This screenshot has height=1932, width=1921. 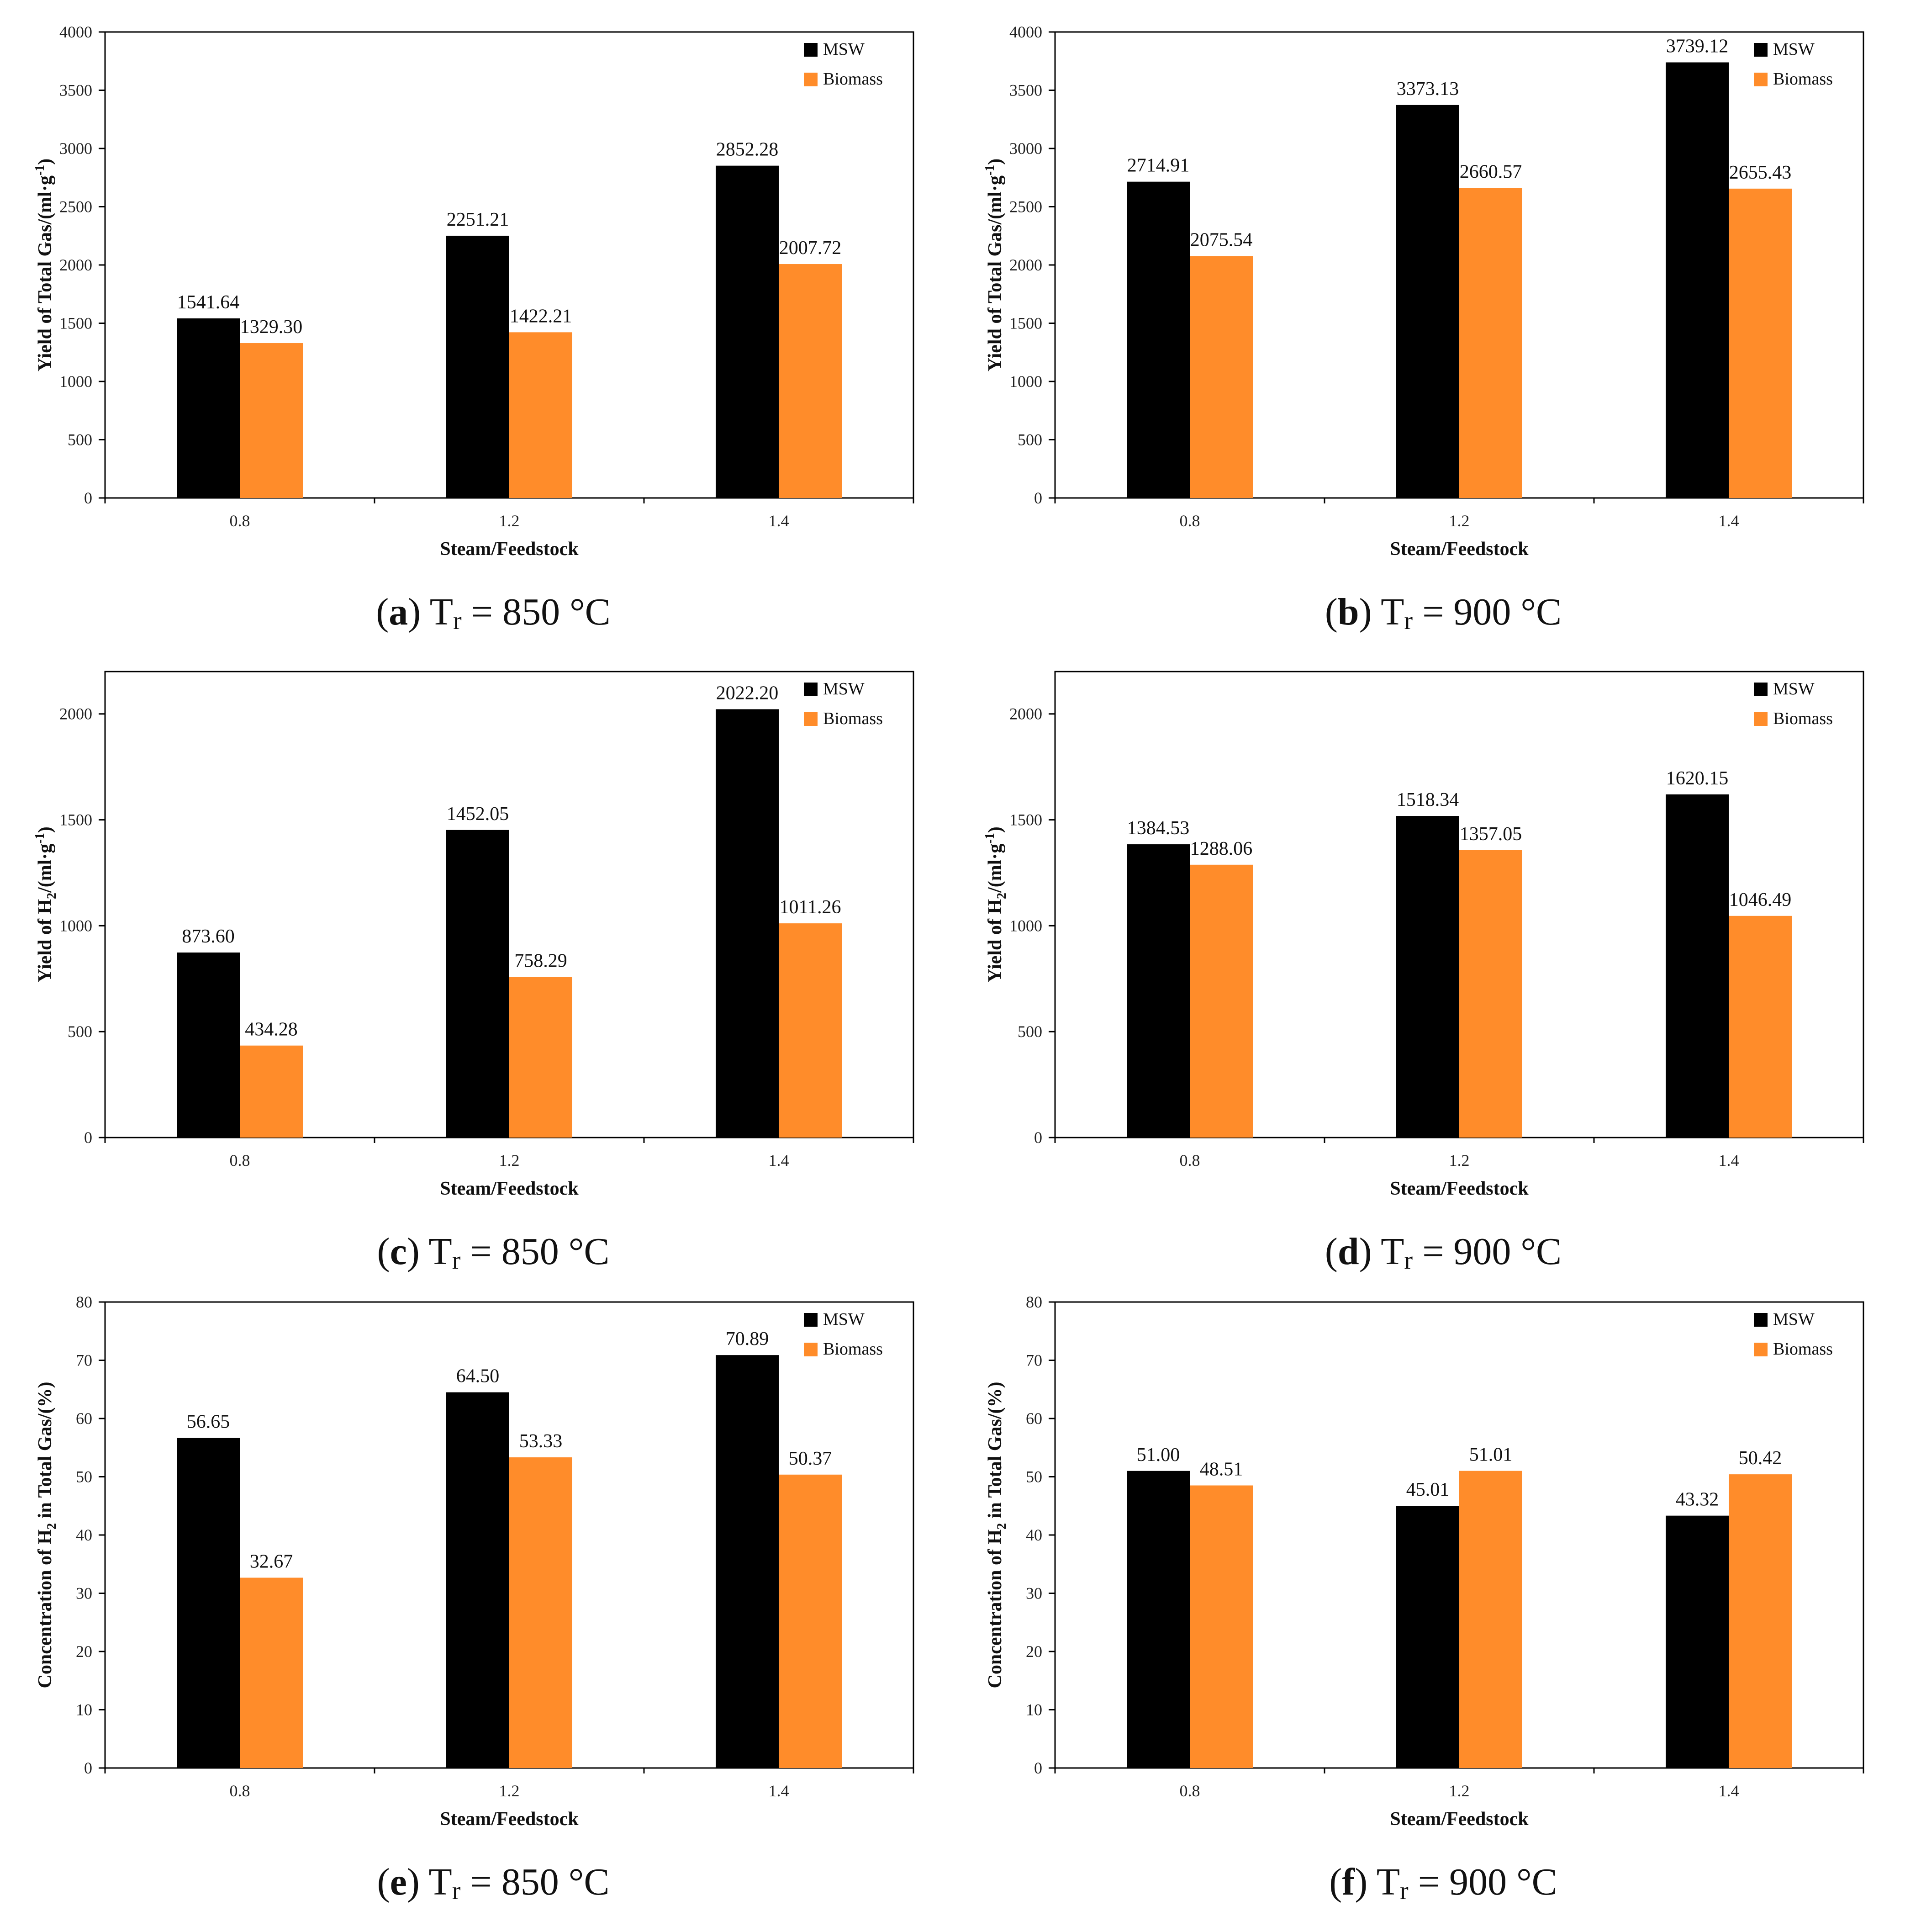 What do you see at coordinates (810, 248) in the screenshot?
I see `data-label: 2007.72` at bounding box center [810, 248].